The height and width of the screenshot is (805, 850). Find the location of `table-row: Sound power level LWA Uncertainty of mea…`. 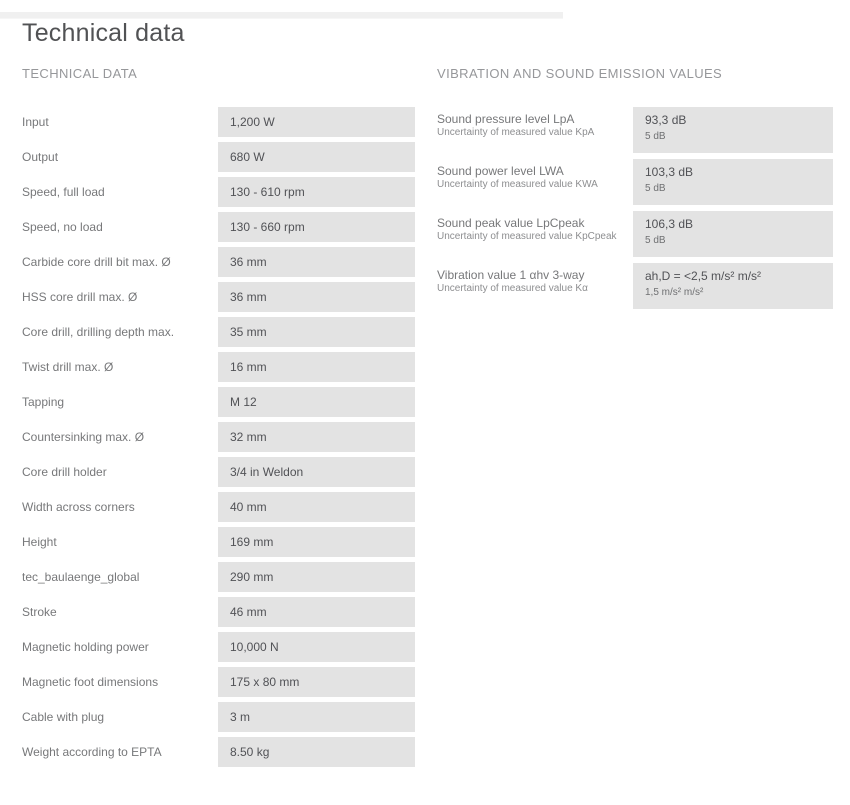

table-row: Sound power level LWA Uncertainty of mea… is located at coordinates (635, 182).